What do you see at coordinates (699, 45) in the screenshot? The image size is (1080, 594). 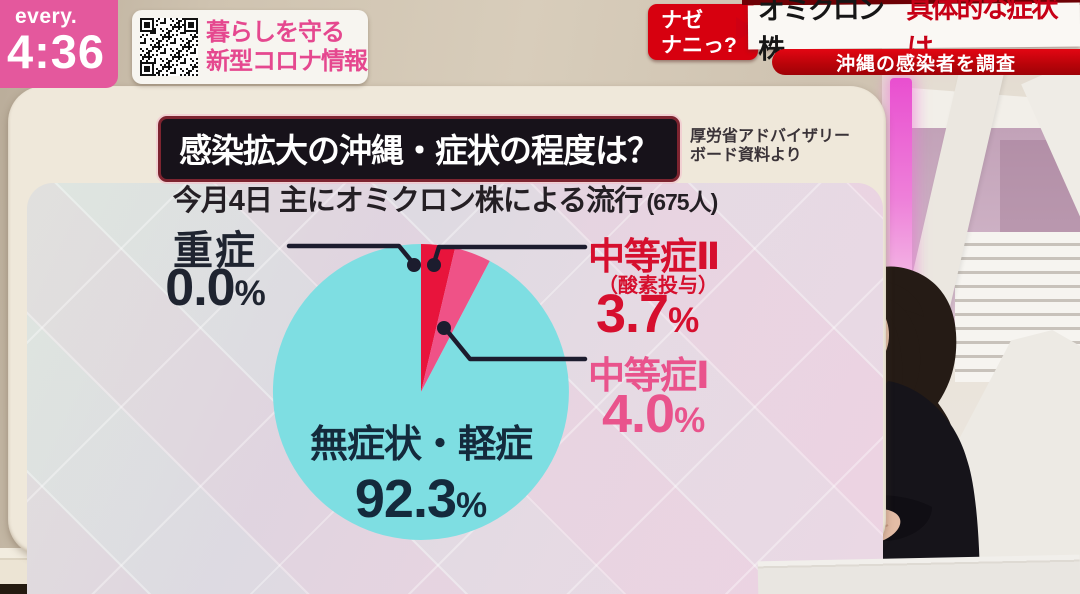 I see `naze-badge-line2: ナニっ?` at bounding box center [699, 45].